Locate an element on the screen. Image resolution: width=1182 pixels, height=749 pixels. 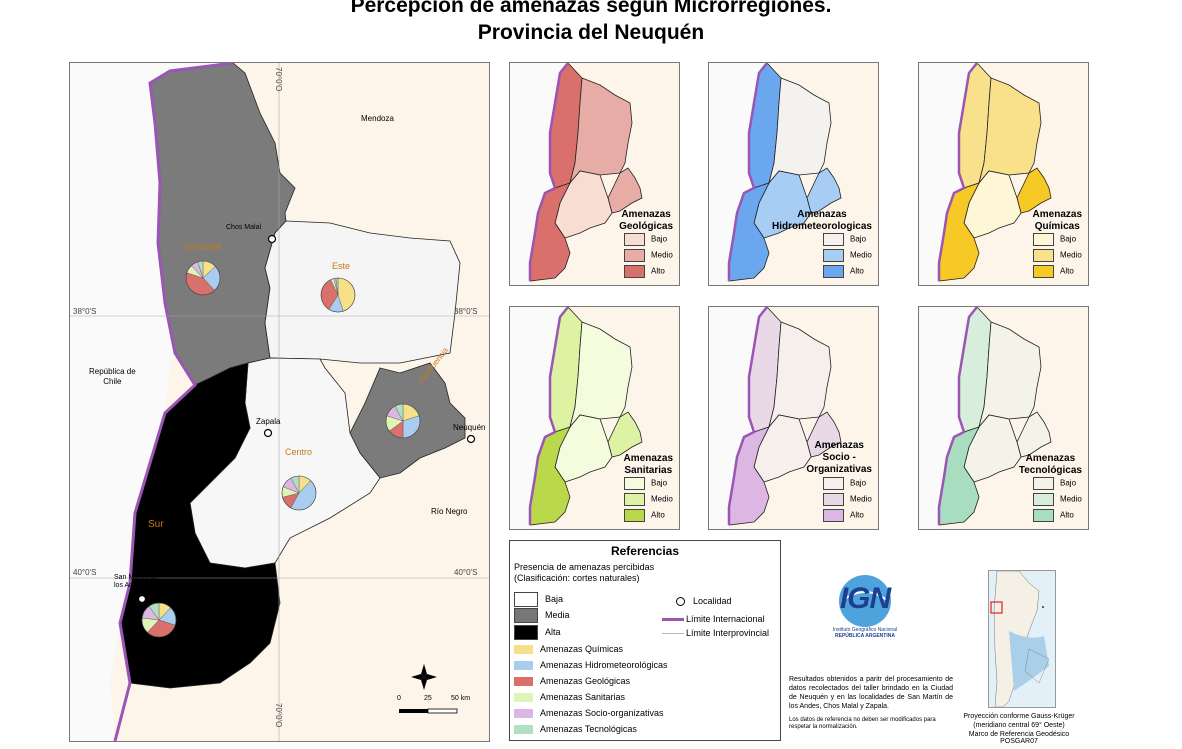
locality-chos-malal: Chos Malal is located at coordinates (244, 227).